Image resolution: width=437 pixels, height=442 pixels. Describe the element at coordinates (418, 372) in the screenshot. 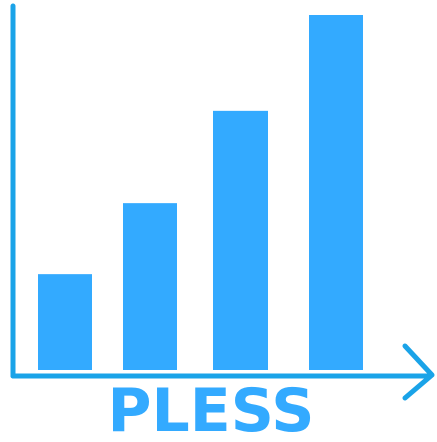

I see `arrow-head-icon` at that location.